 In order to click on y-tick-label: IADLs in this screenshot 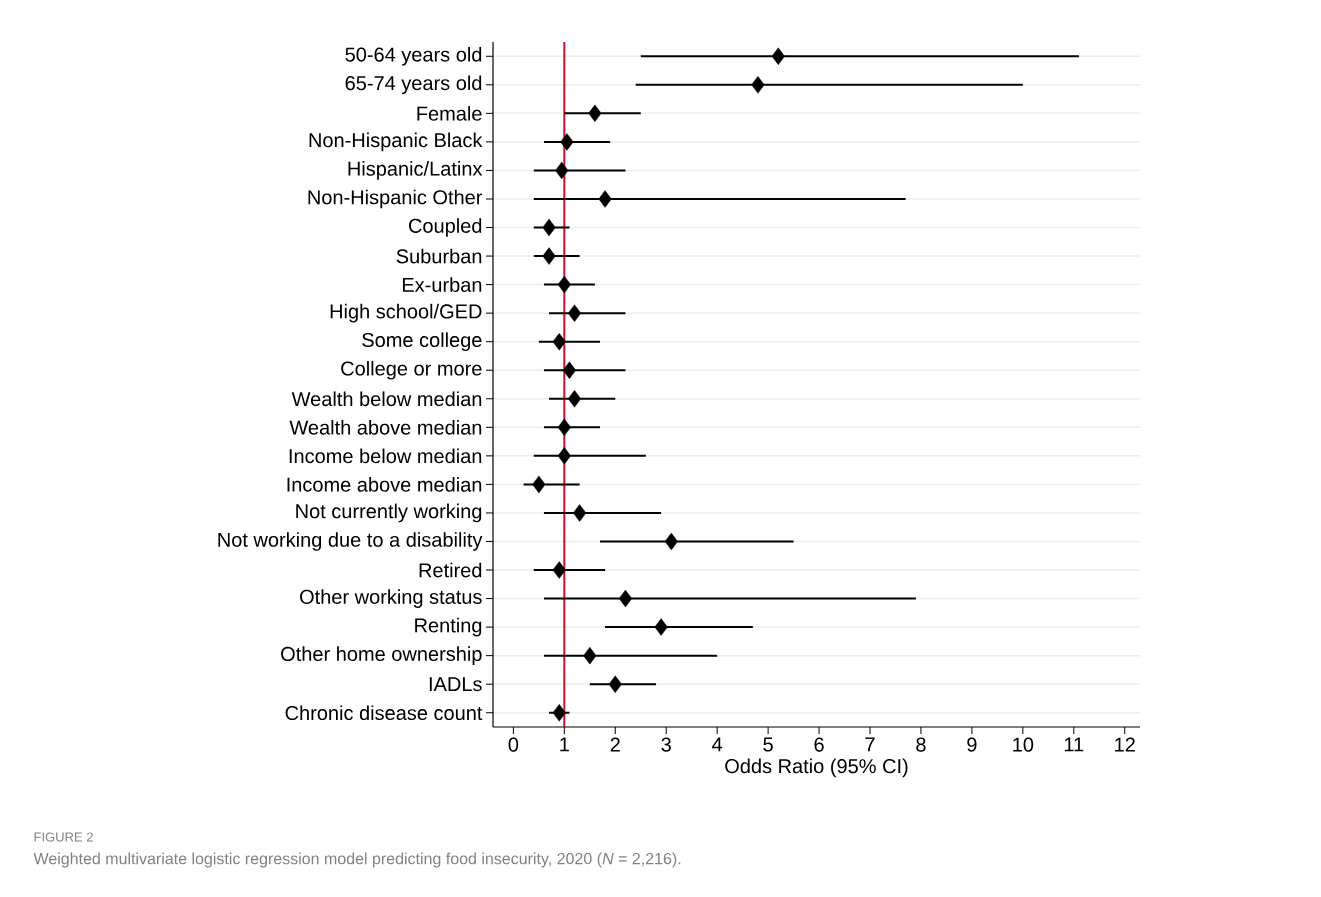, I will do `click(455, 684)`.